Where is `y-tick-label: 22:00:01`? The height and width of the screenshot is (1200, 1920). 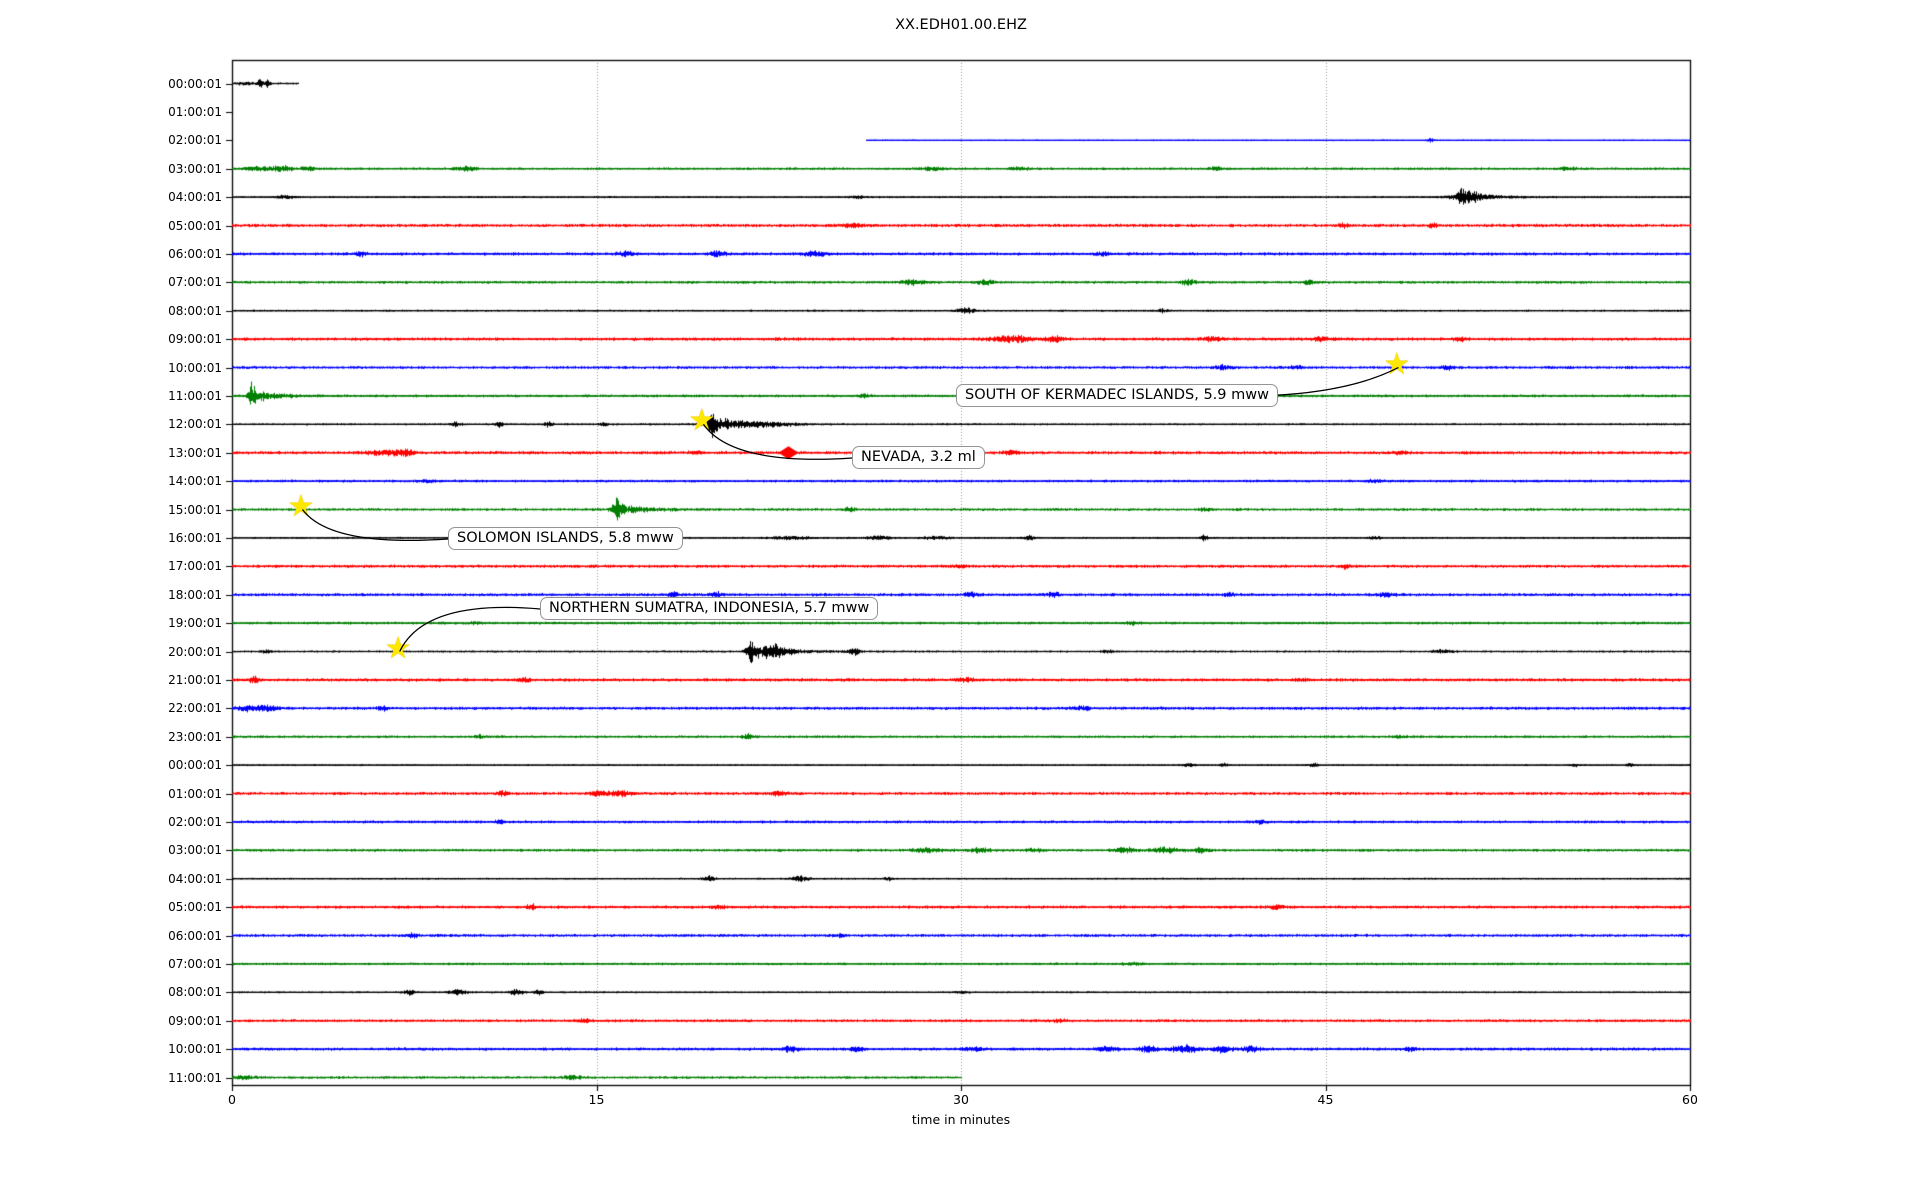 y-tick-label: 22:00:01 is located at coordinates (195, 708).